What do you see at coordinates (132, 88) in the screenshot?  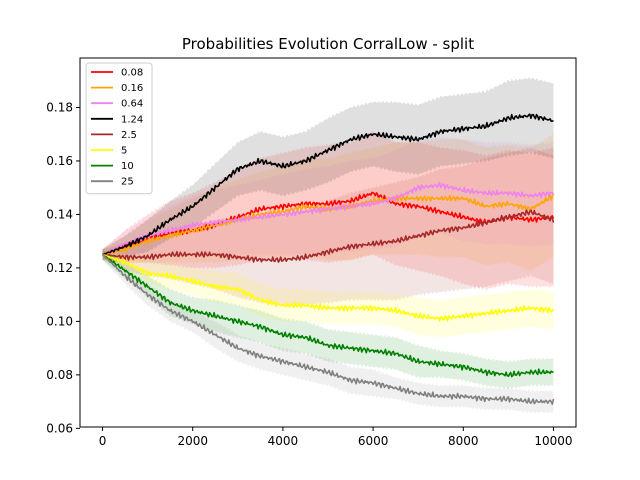 I see `legend-label-0.16: 0.16` at bounding box center [132, 88].